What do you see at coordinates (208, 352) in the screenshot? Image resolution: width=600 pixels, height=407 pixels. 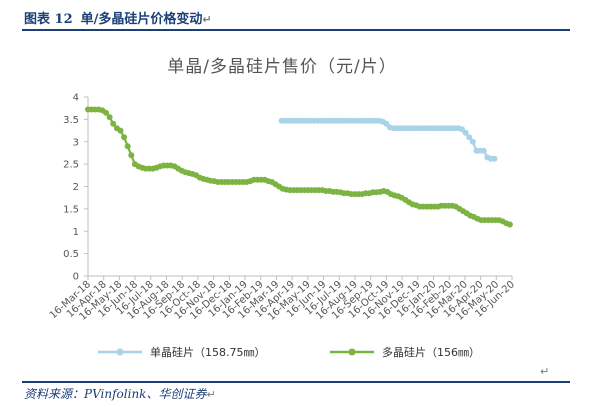 I see `legend-label-0: 单晶硅片（158.75㎜）` at bounding box center [208, 352].